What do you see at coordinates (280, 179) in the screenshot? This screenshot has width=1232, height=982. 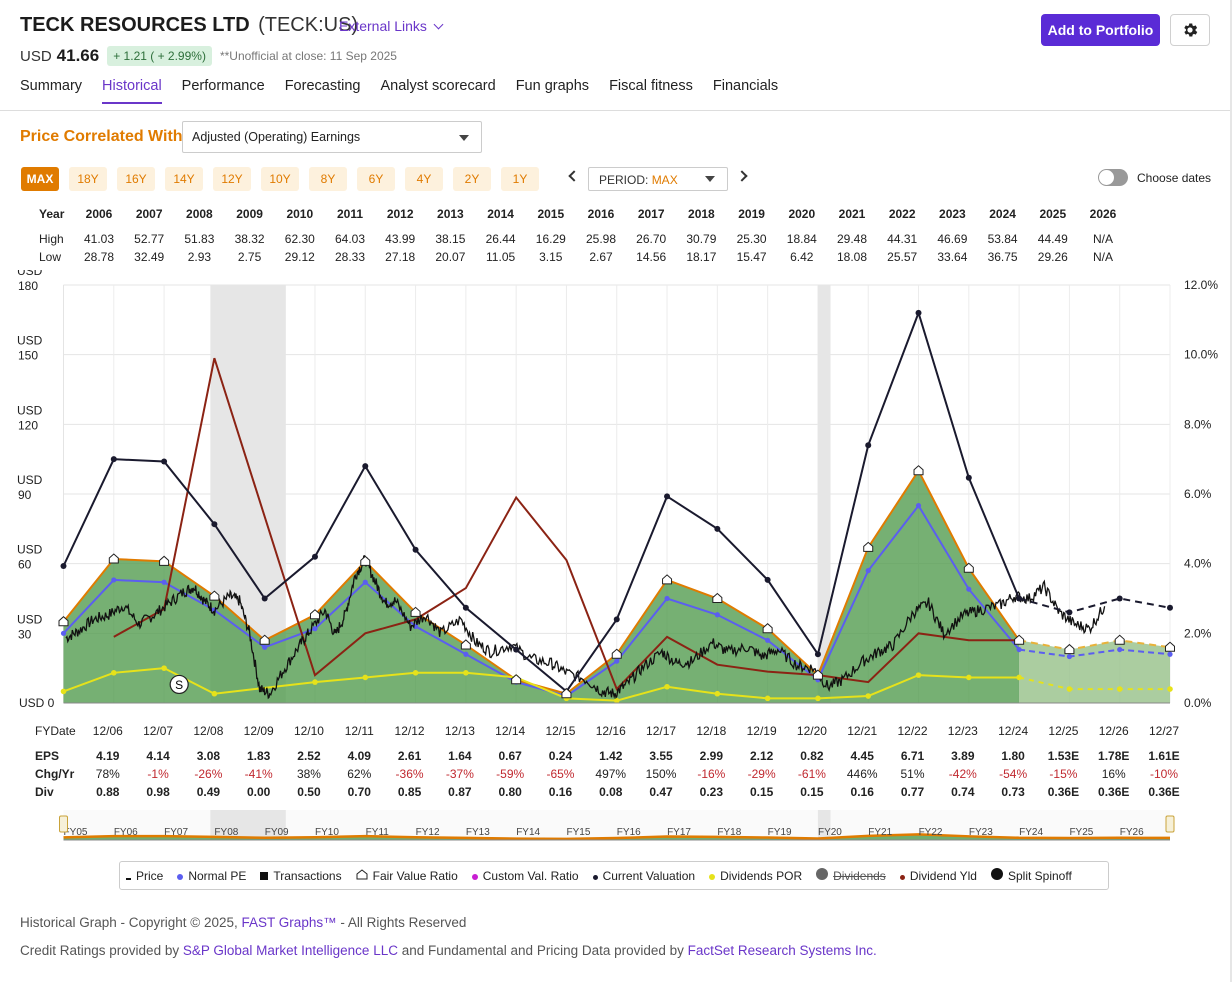 I see `range-button-10y: 10Y` at bounding box center [280, 179].